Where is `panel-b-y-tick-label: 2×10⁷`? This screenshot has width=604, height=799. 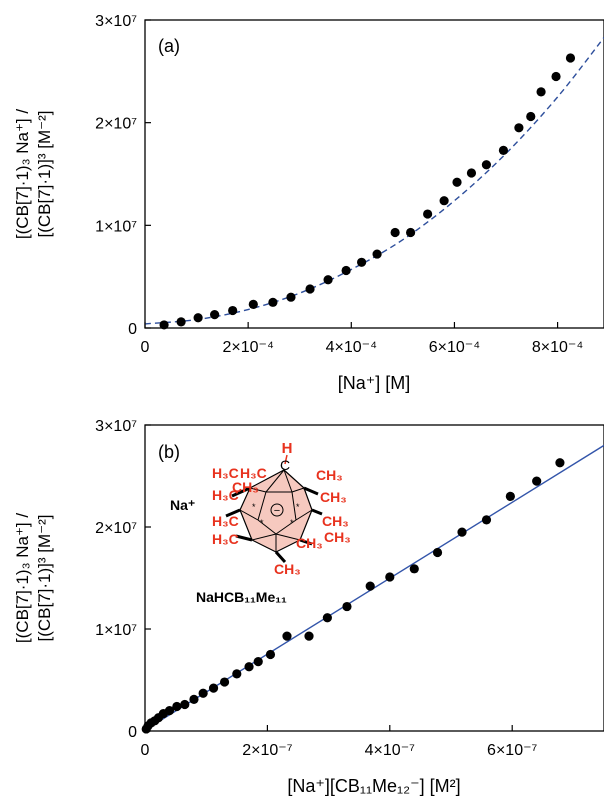 panel-b-y-tick-label: 2×10⁷ is located at coordinates (116, 528).